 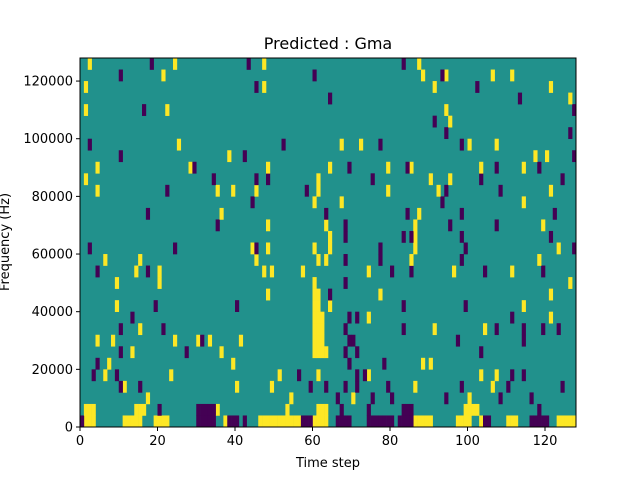 What do you see at coordinates (51, 255) in the screenshot?
I see `y-axis: 0 20000 40000 60000 80000 100000 120000` at bounding box center [51, 255].